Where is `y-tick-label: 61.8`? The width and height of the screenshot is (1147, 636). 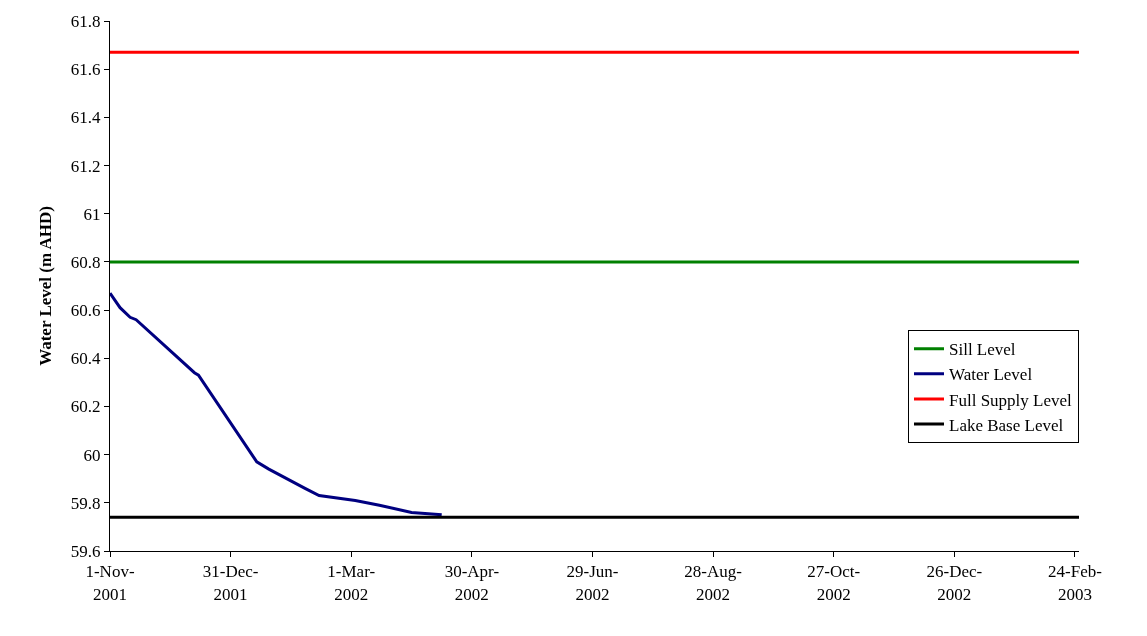 y-tick-label: 61.8 is located at coordinates (85, 21).